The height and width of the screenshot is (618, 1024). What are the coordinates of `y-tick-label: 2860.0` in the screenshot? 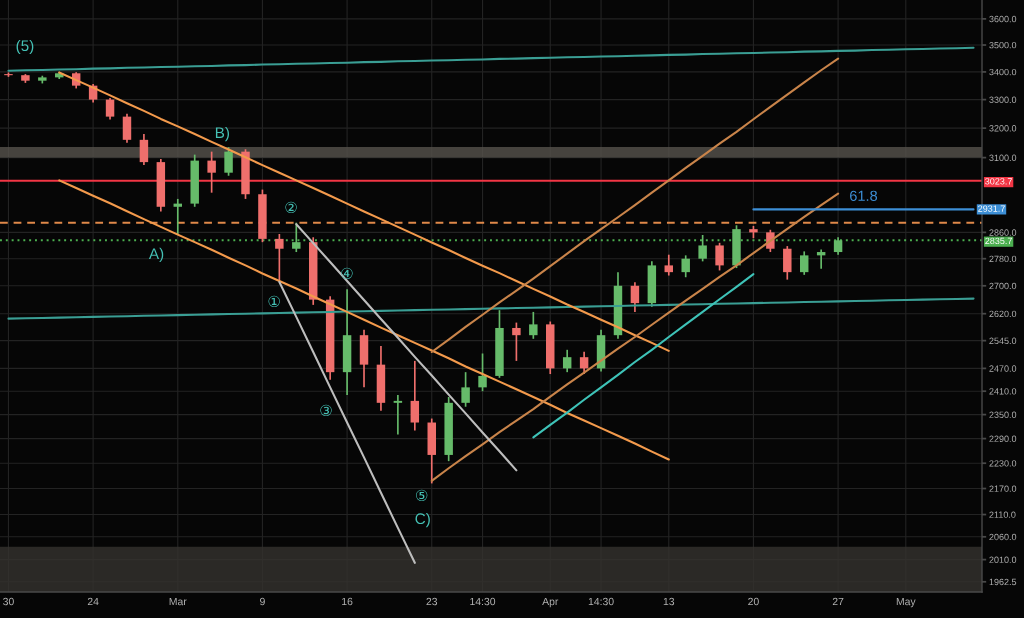 It's located at (1003, 232).